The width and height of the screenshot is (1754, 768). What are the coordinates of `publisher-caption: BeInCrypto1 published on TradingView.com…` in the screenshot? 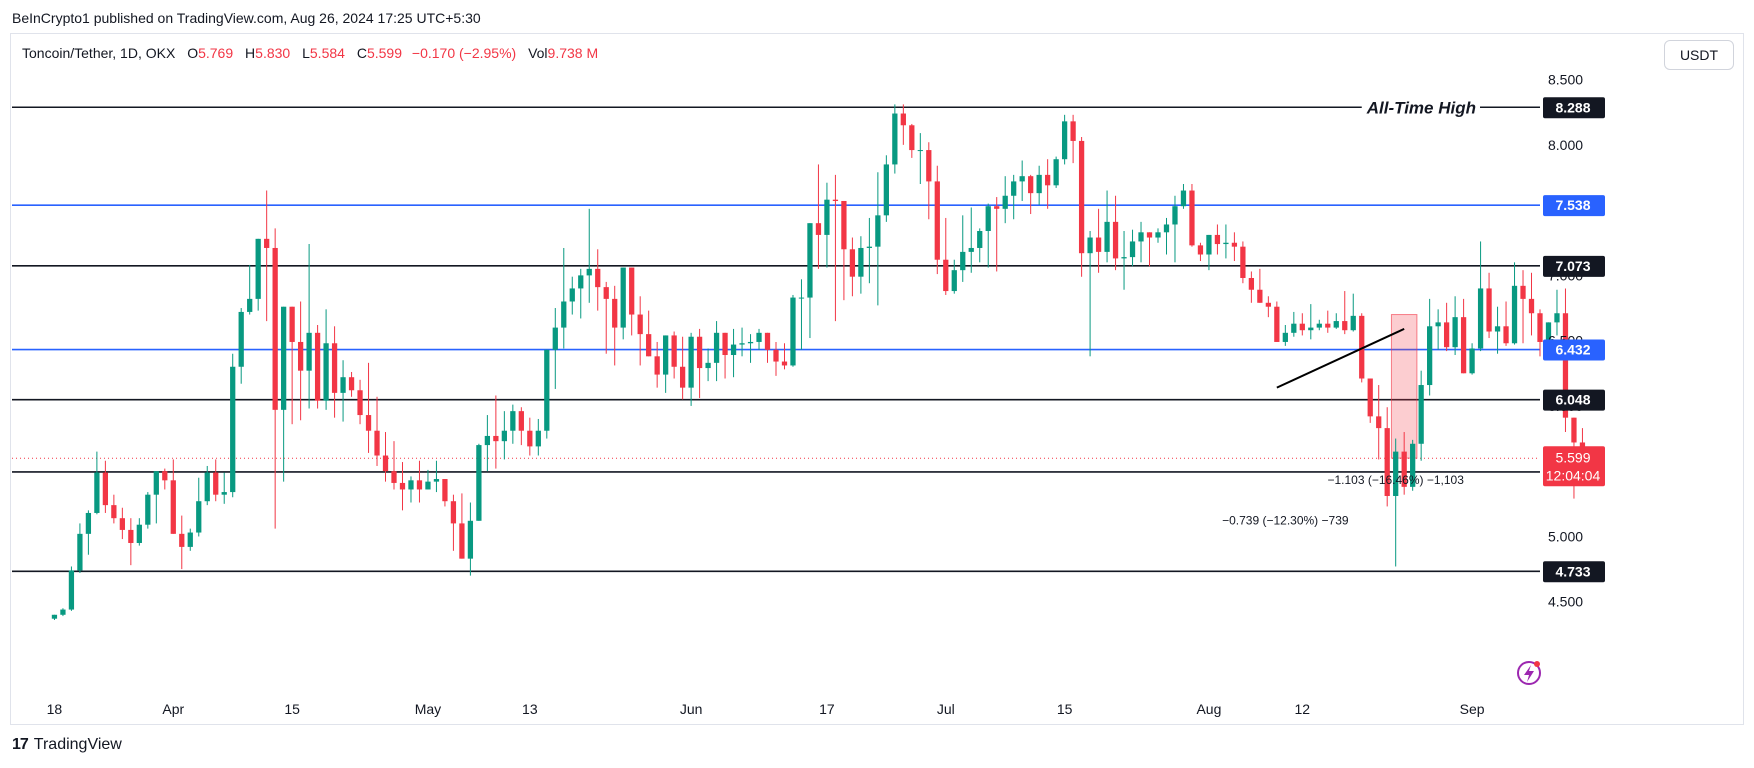 It's located at (246, 18).